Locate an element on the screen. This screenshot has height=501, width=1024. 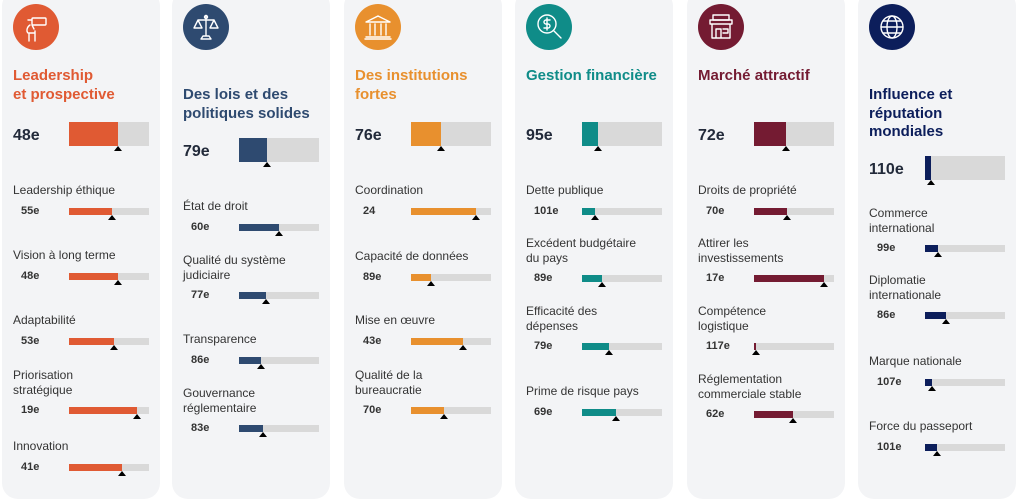
indicator-rank: 41e is located at coordinates (30, 466).